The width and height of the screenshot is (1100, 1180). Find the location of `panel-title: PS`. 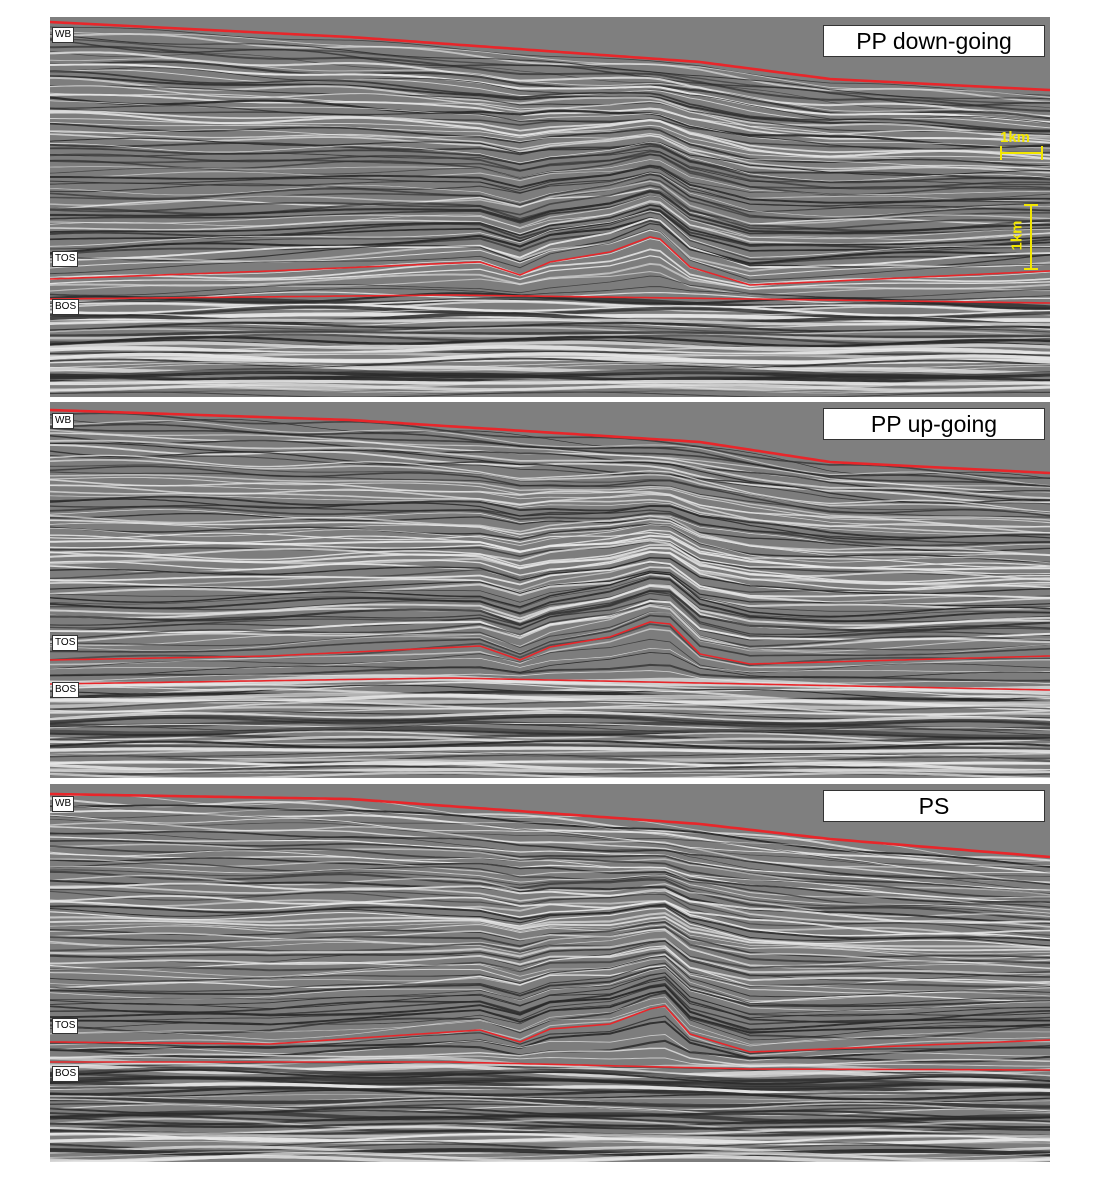

panel-title: PS is located at coordinates (934, 806).